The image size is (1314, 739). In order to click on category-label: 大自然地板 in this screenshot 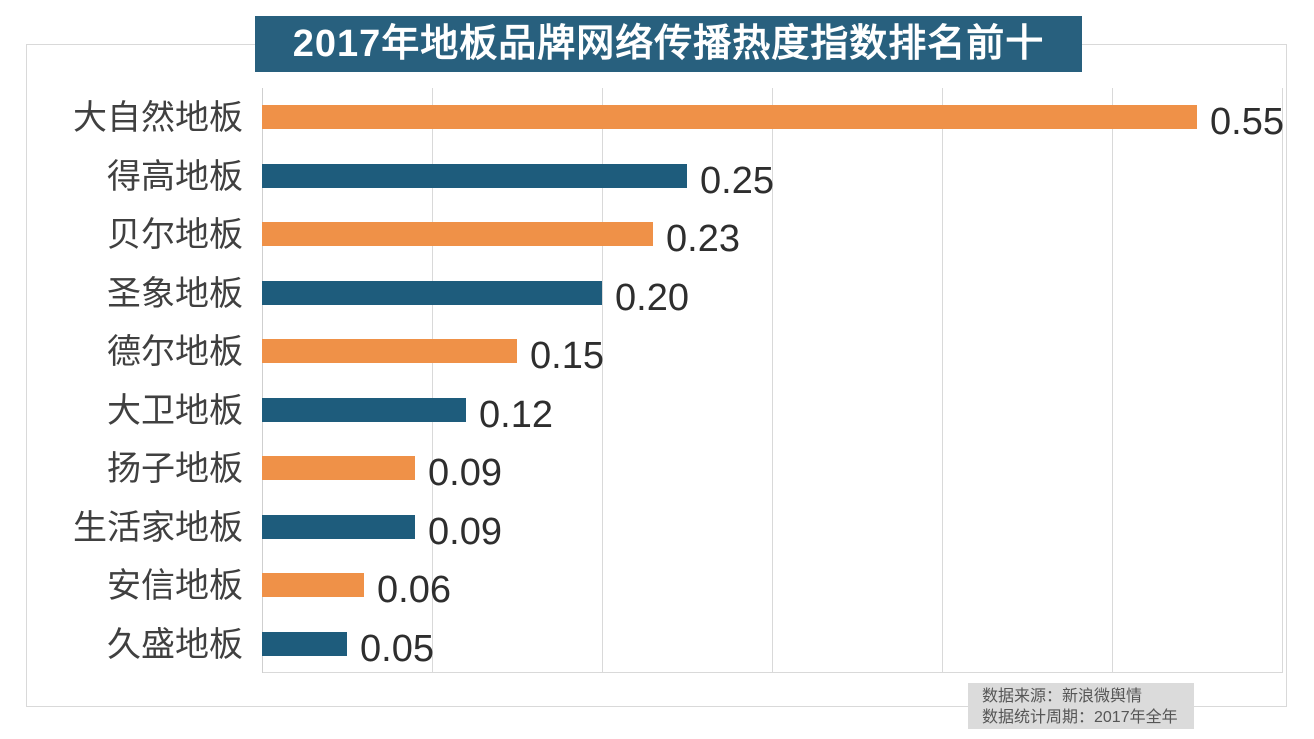, I will do `click(158, 118)`.